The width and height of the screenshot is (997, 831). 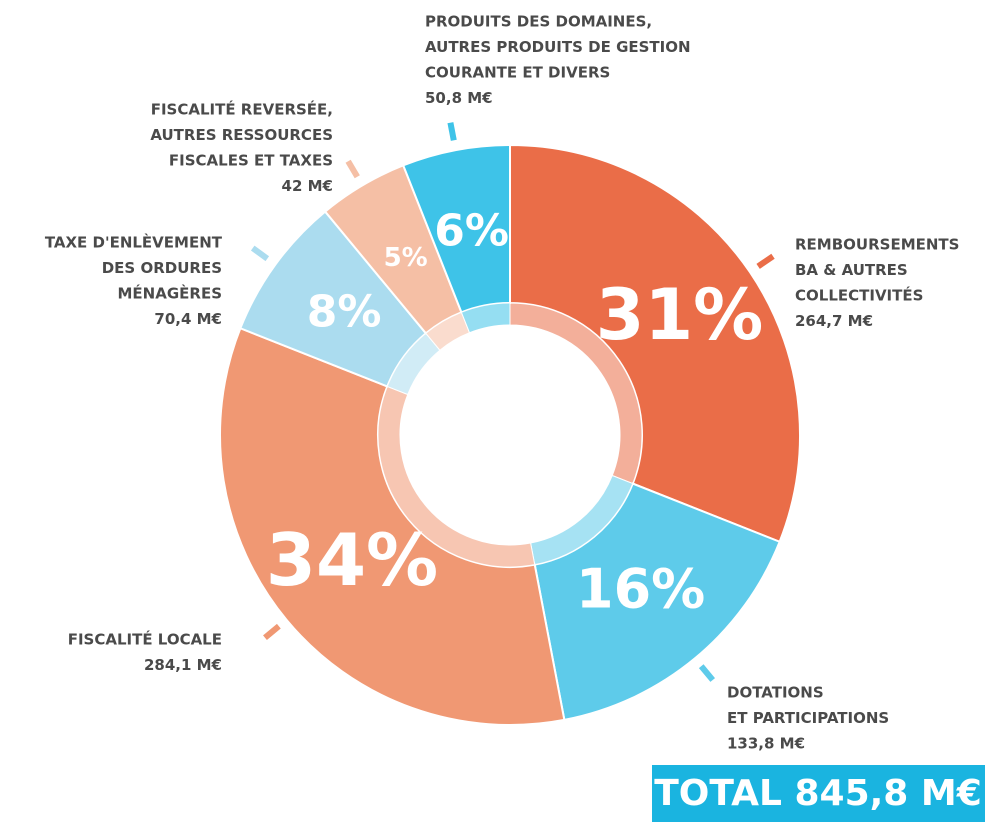 What do you see at coordinates (517, 73) in the screenshot?
I see `category-label: COURANTE ET DIVERS` at bounding box center [517, 73].